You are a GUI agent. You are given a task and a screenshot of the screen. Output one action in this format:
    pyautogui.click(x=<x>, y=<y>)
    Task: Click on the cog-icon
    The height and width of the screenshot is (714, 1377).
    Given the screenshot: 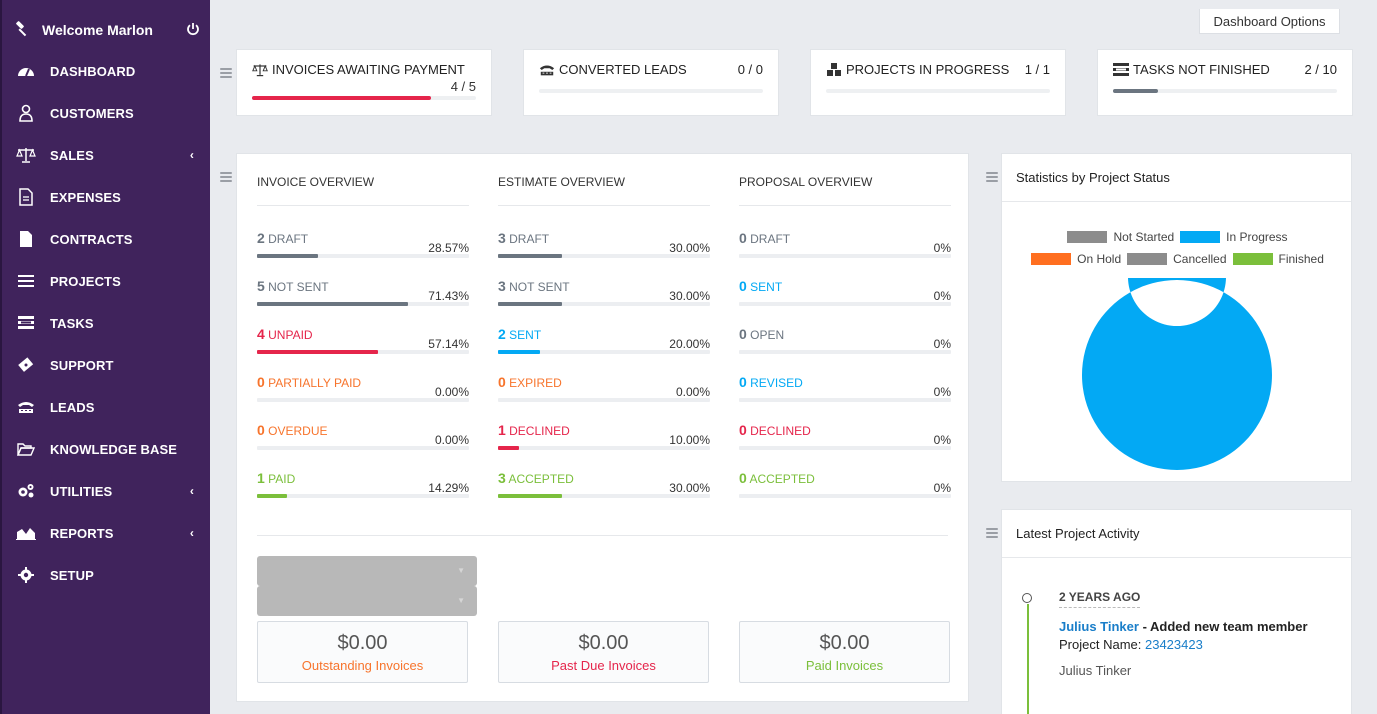 What is the action you would take?
    pyautogui.click(x=26, y=575)
    